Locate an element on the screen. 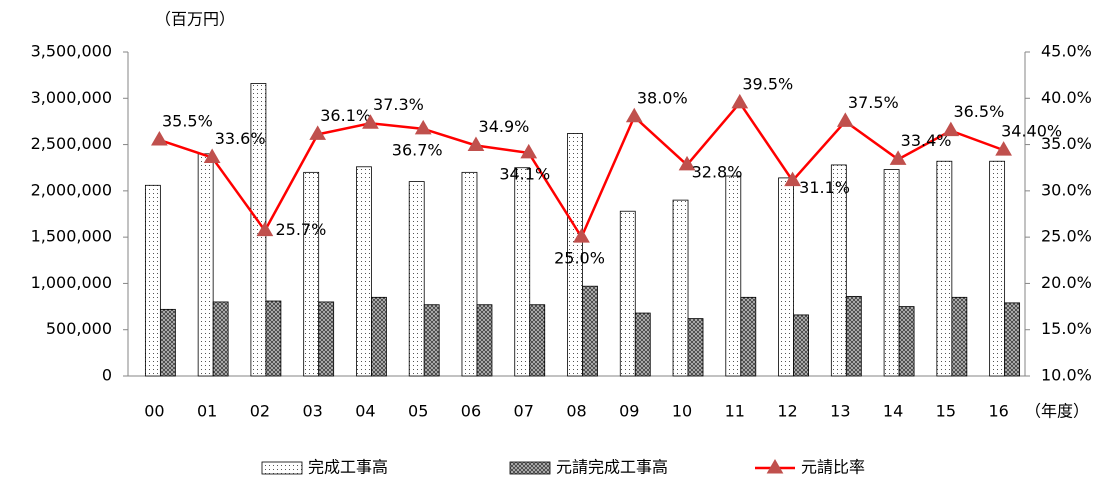  data-label: 33.6% is located at coordinates (240, 138).